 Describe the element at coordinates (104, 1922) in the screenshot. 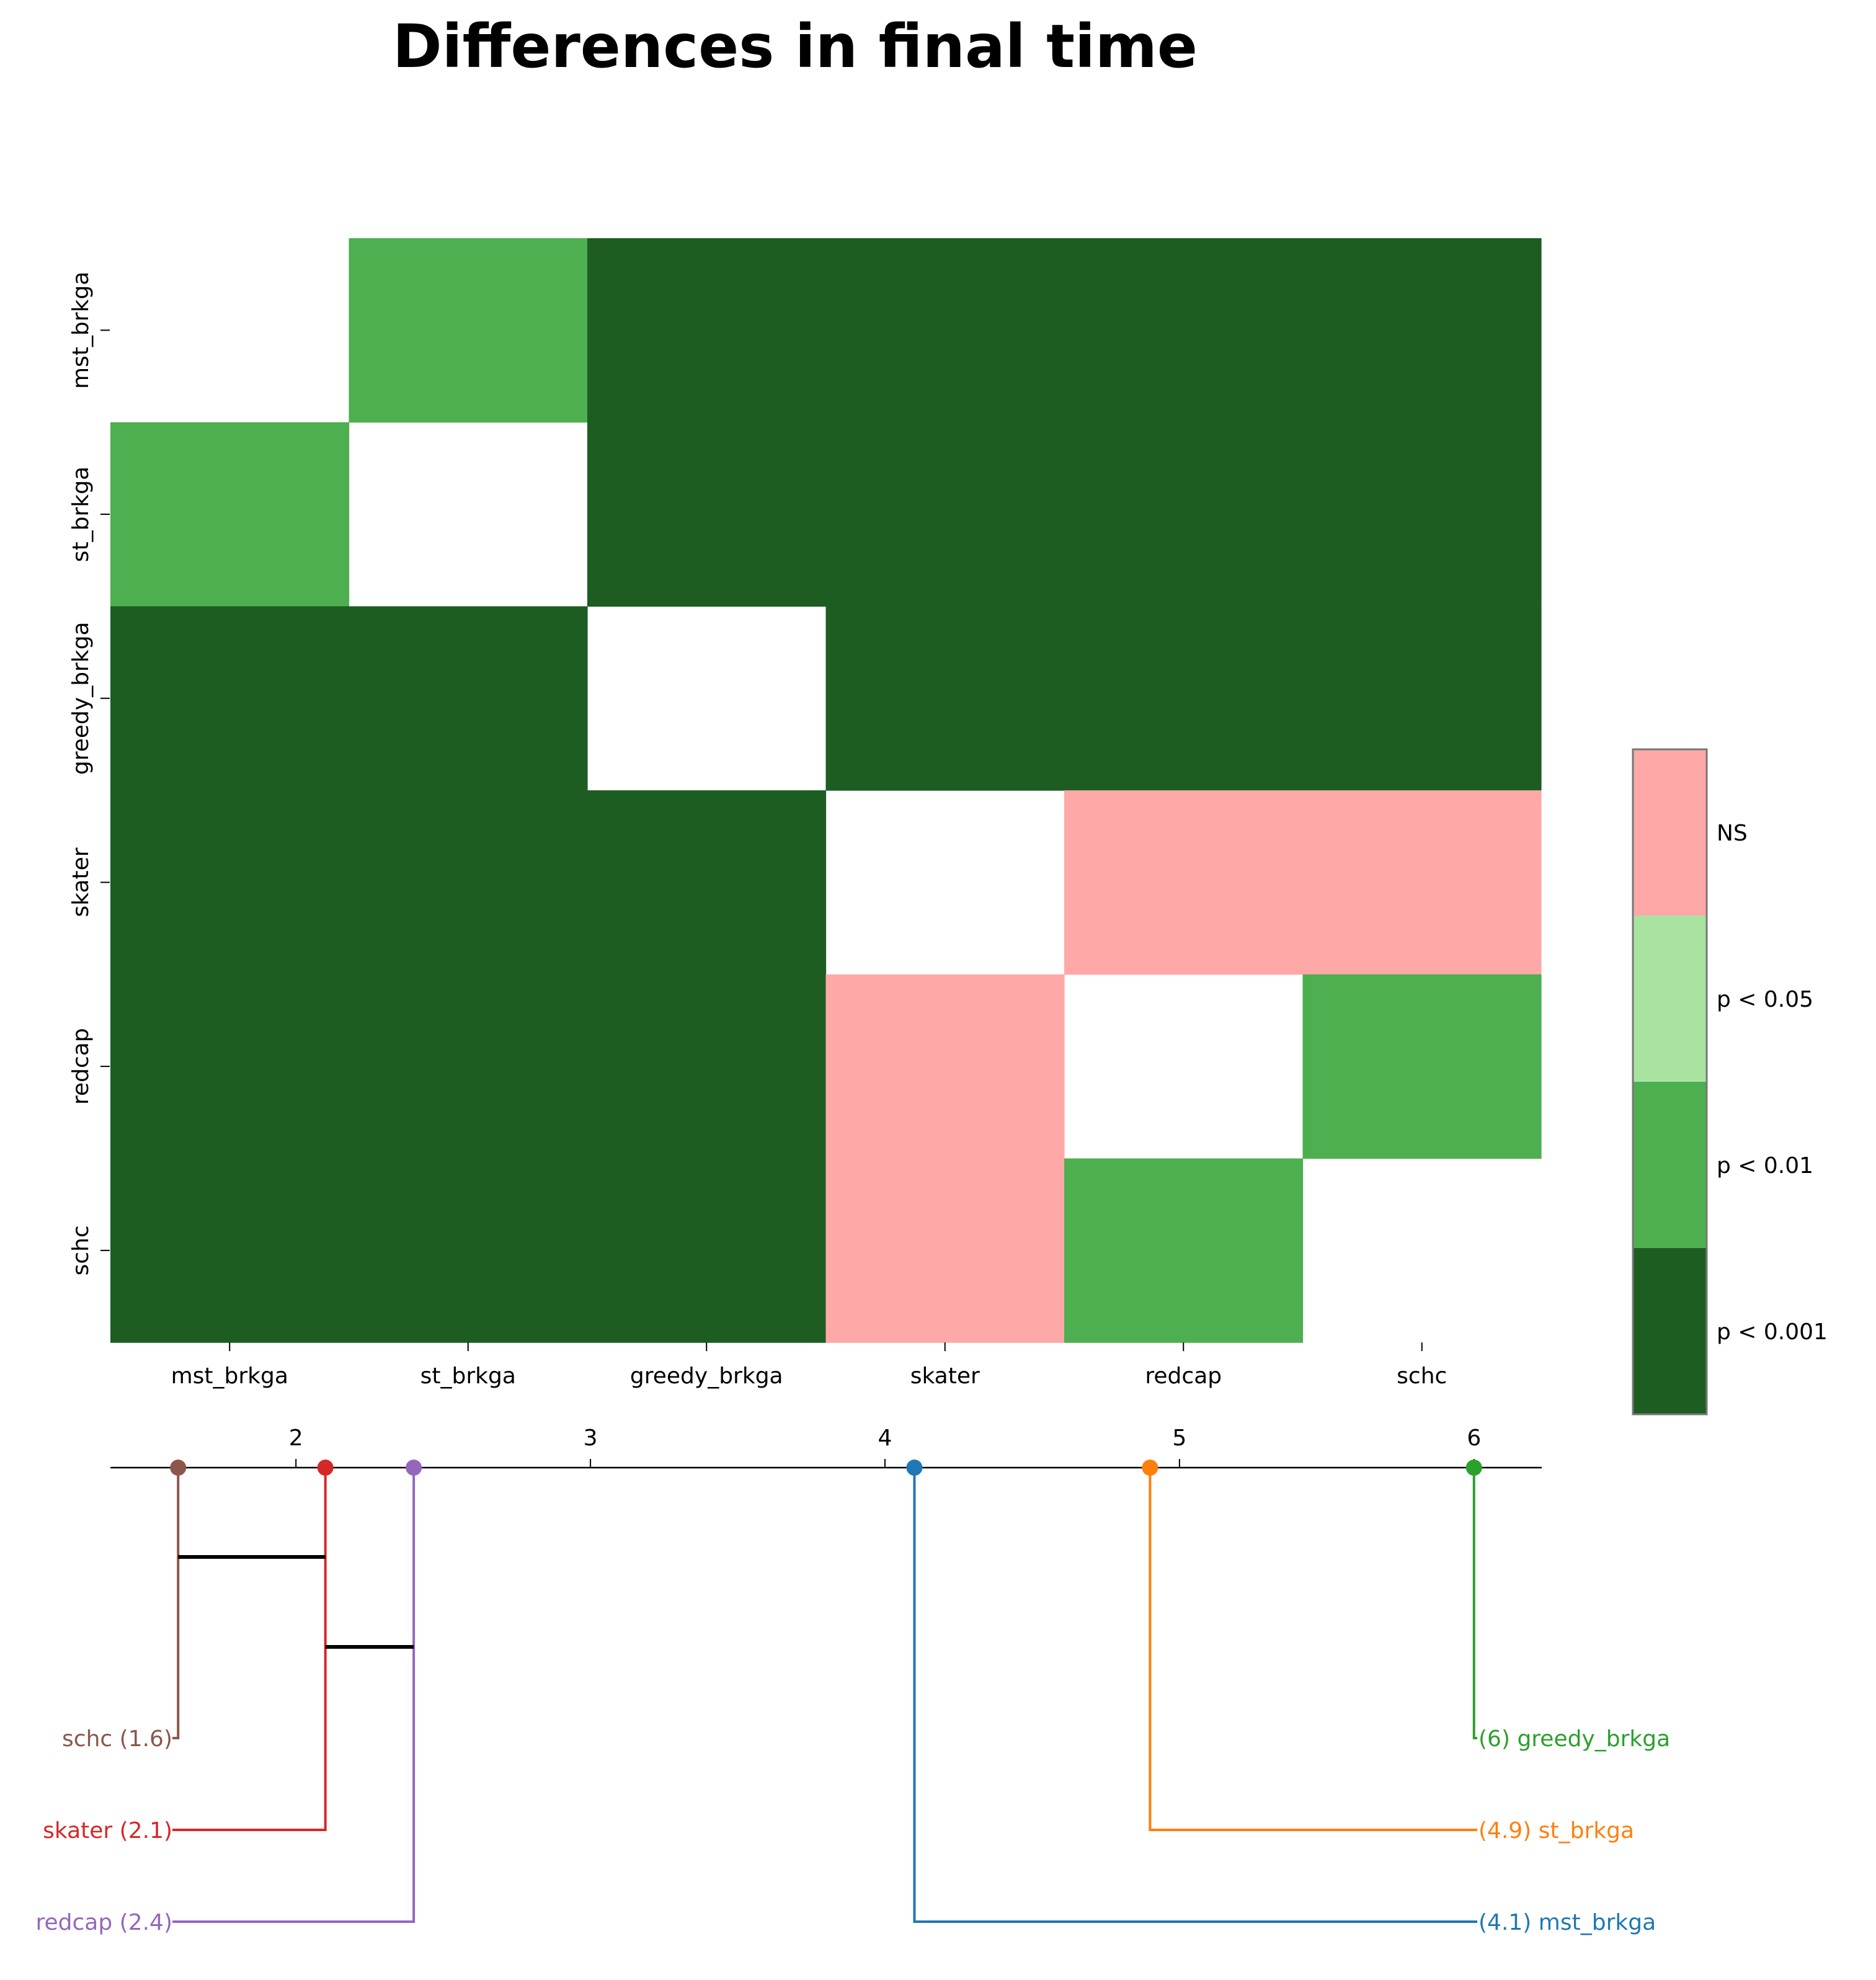

I see `cd-method-label: redcap (2.4)` at that location.